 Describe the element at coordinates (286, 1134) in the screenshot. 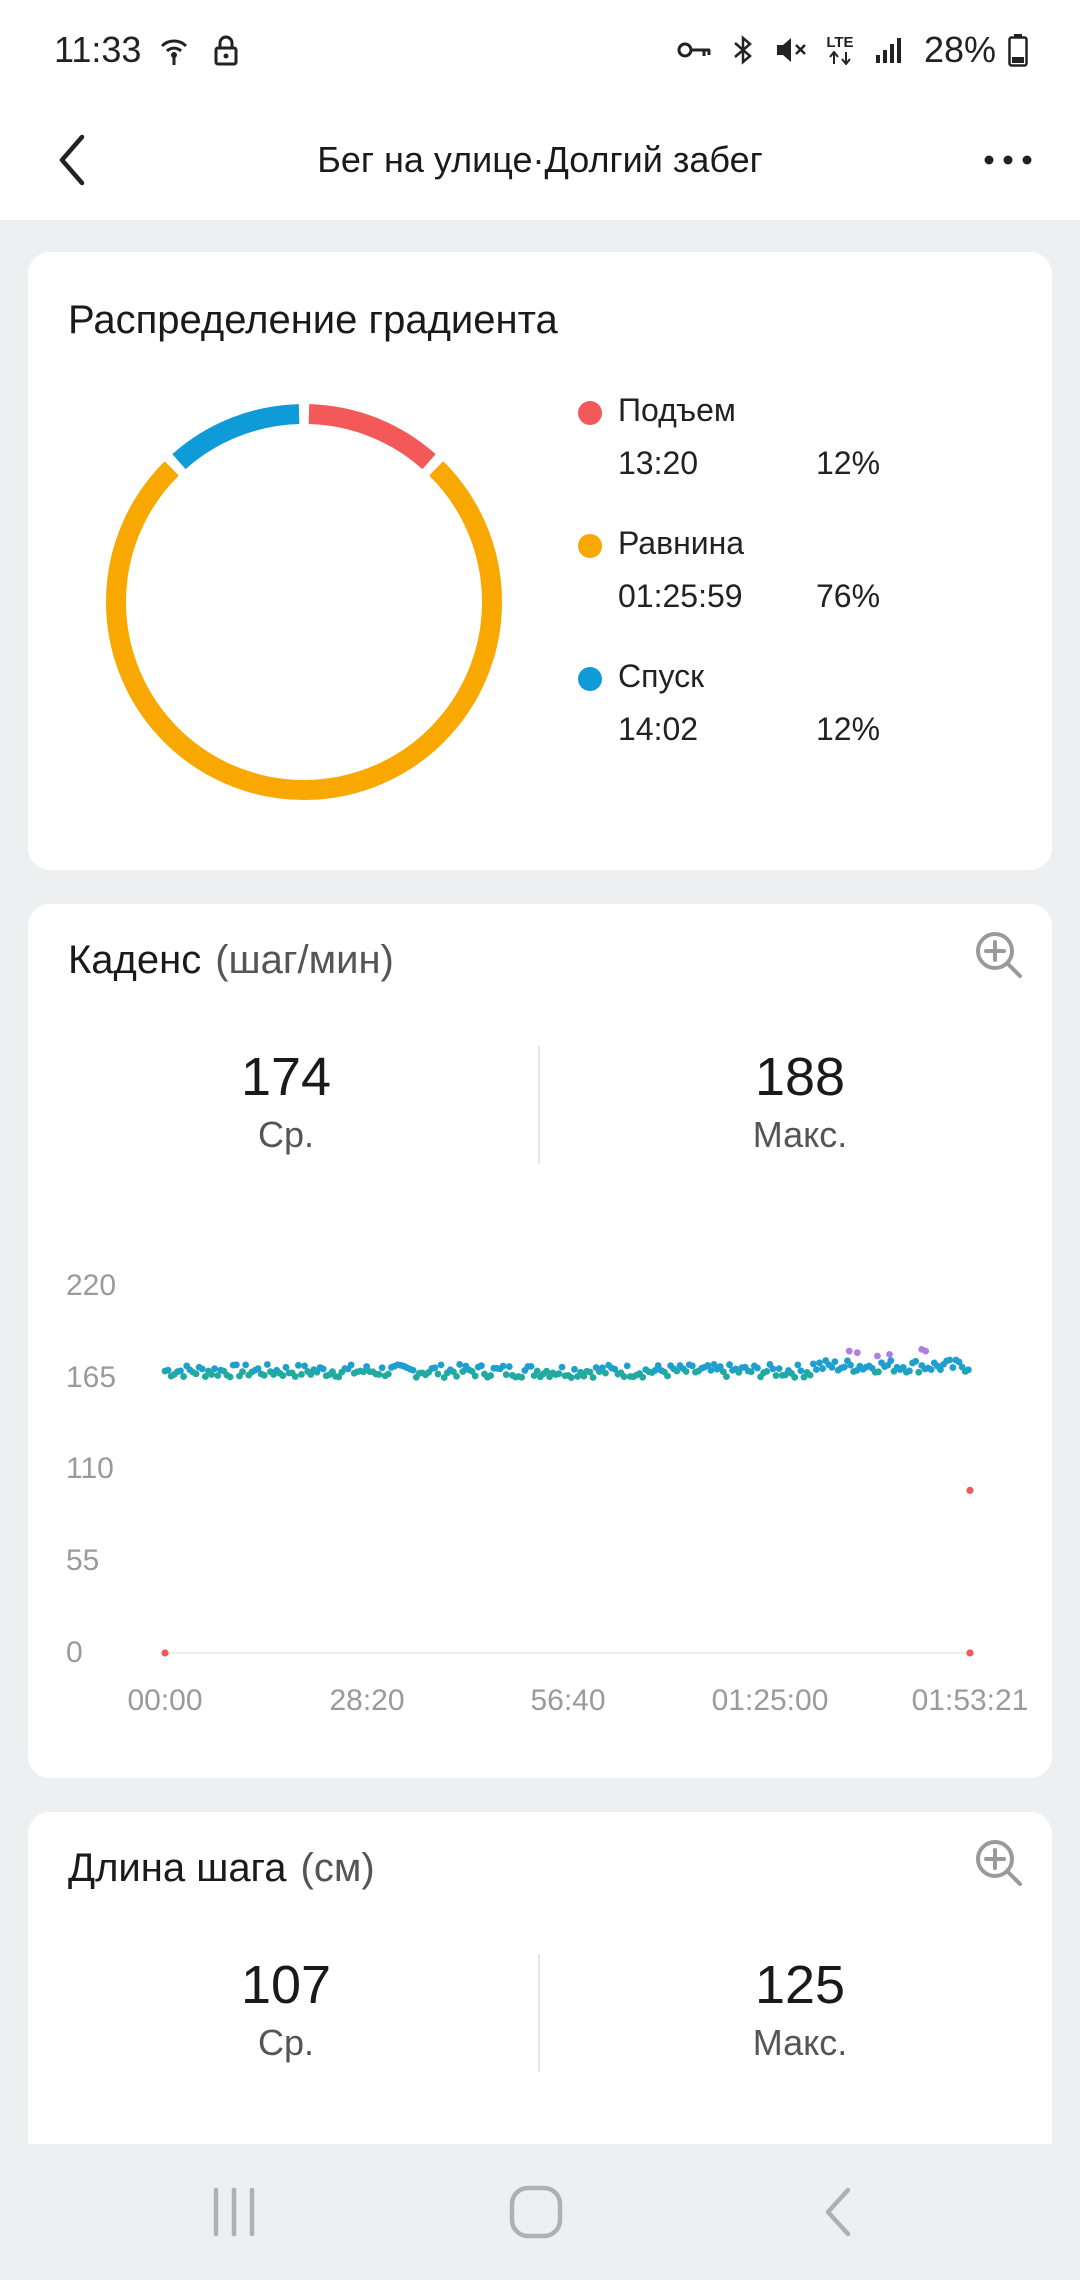

I see `cadence-average-label: Ср.` at that location.